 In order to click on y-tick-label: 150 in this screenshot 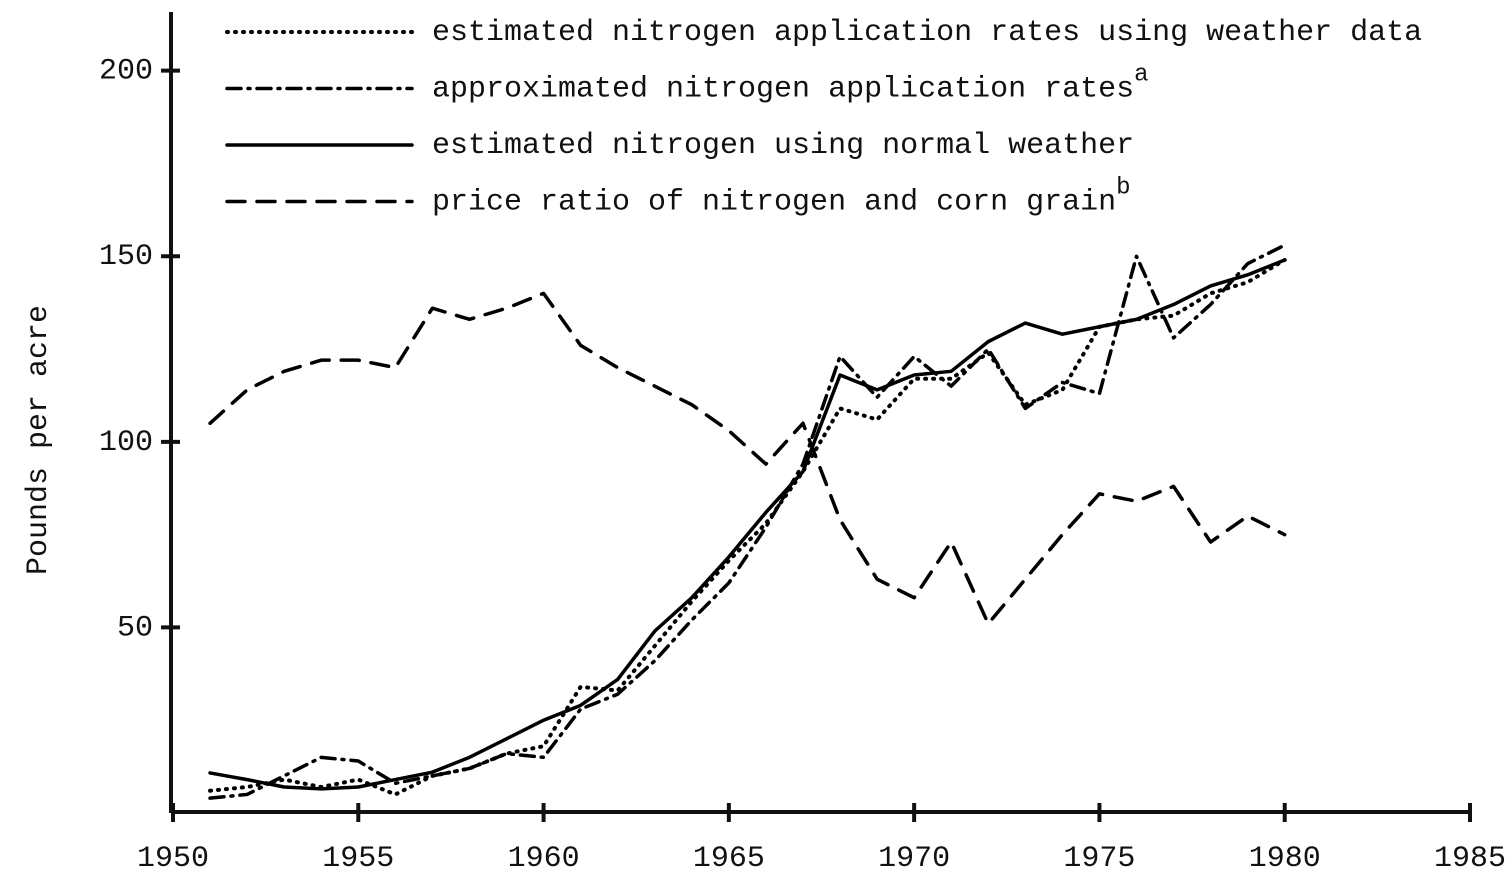, I will do `click(126, 257)`.